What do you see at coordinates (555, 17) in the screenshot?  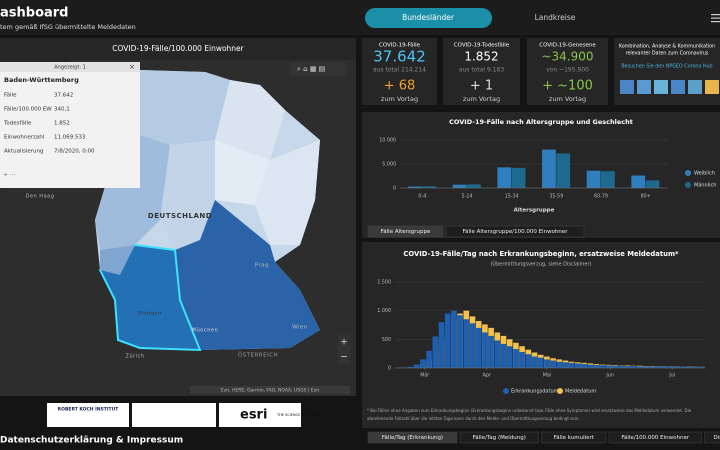 I see `tab: Landkreise` at bounding box center [555, 17].